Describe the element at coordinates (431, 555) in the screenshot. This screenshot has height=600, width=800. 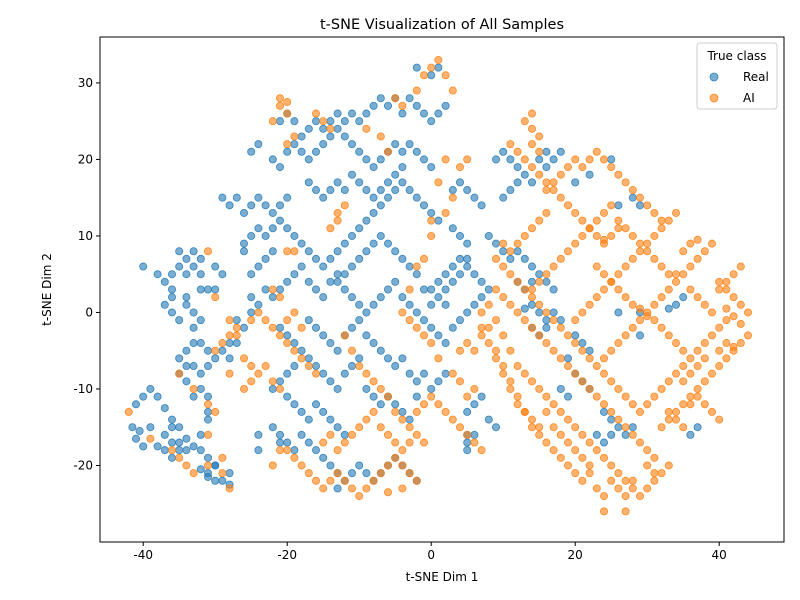
I see `x-tick-label: 0` at that location.